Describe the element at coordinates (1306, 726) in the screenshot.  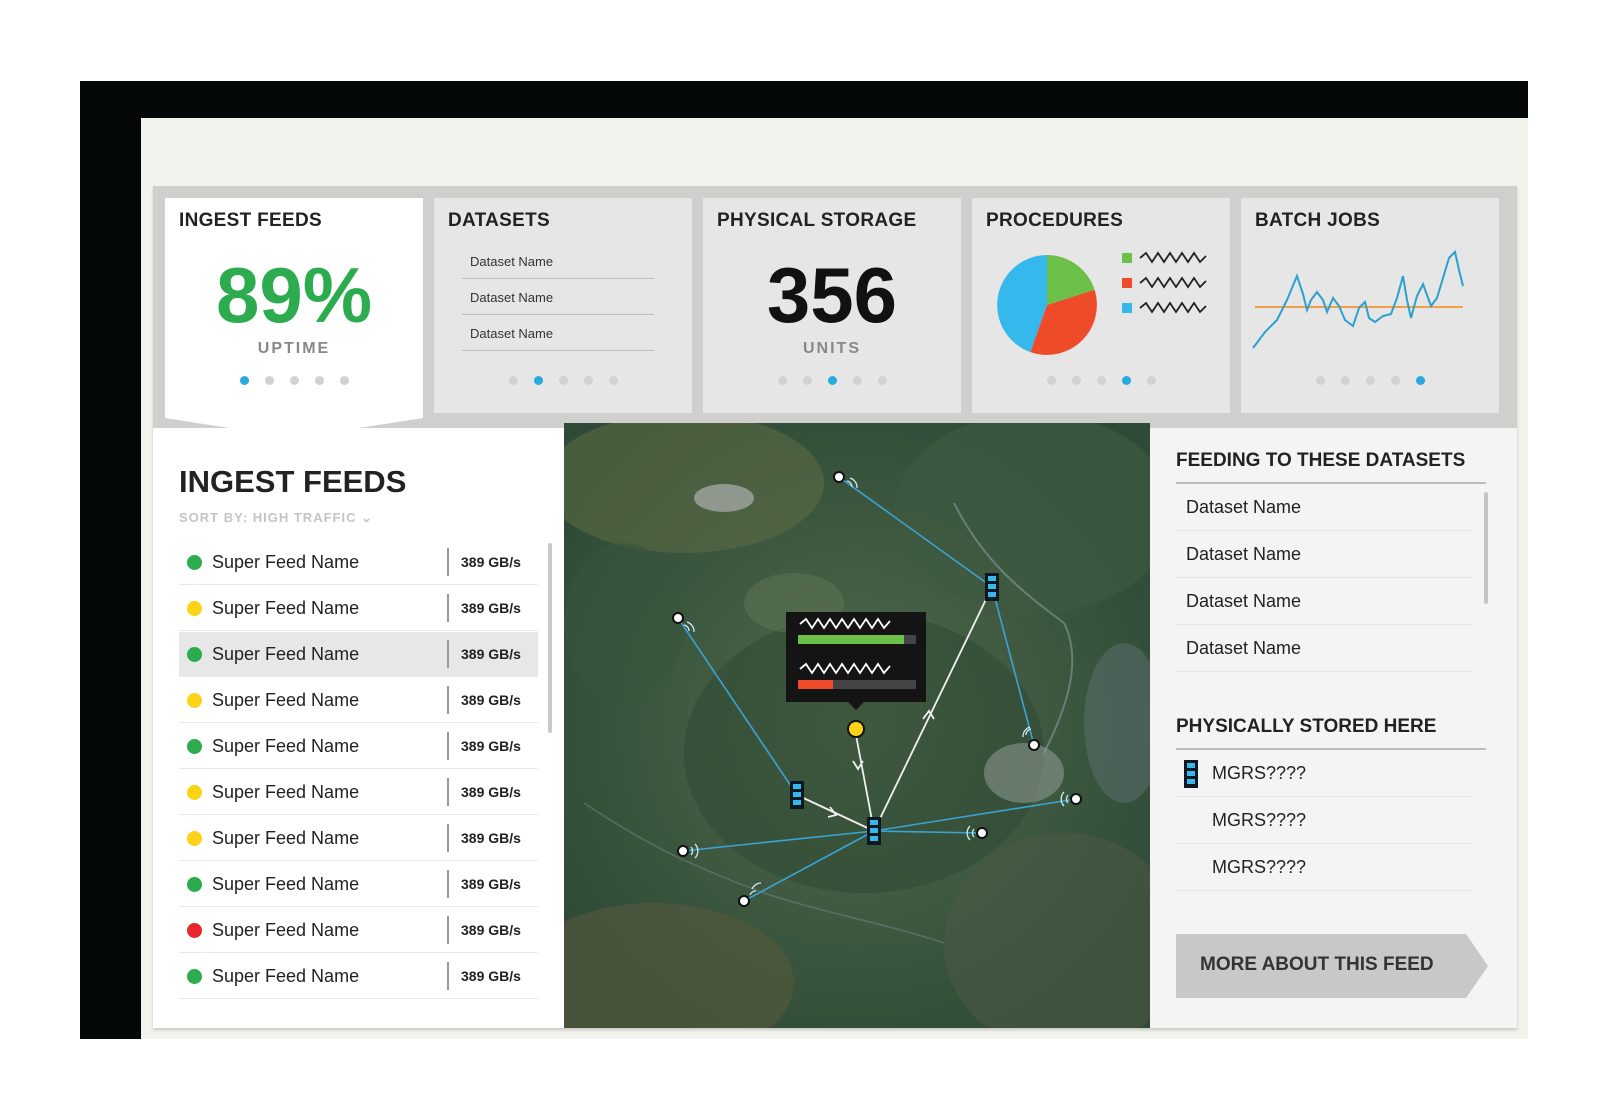
I see `physically-stored-title: PHYSICALLY STORED HERE` at that location.